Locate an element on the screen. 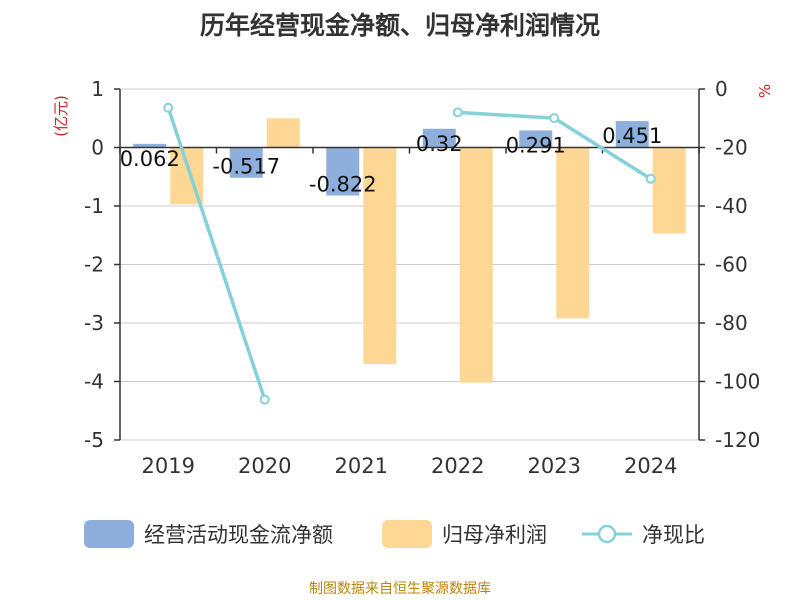 This screenshot has width=800, height=600. y-right-tick-label: -120 is located at coordinates (737, 440).